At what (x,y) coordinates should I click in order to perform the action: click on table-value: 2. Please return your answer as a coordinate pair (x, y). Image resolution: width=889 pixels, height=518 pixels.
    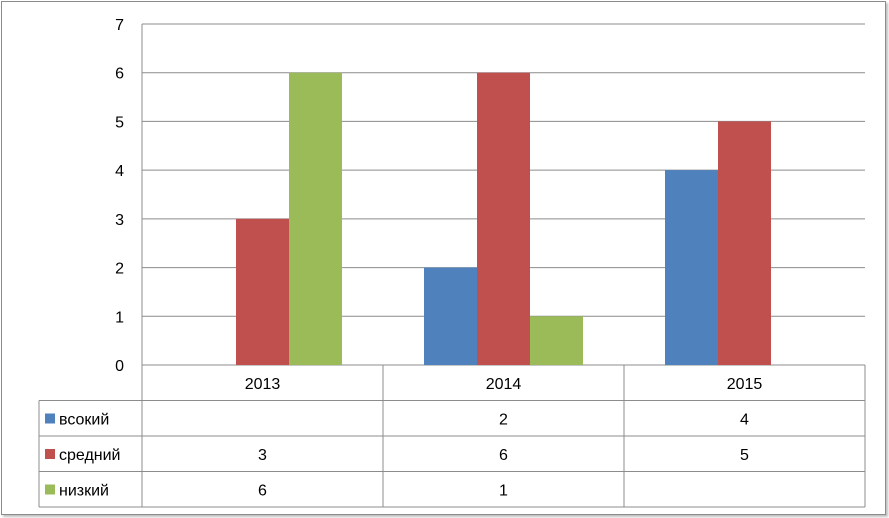
    Looking at the image, I should click on (503, 420).